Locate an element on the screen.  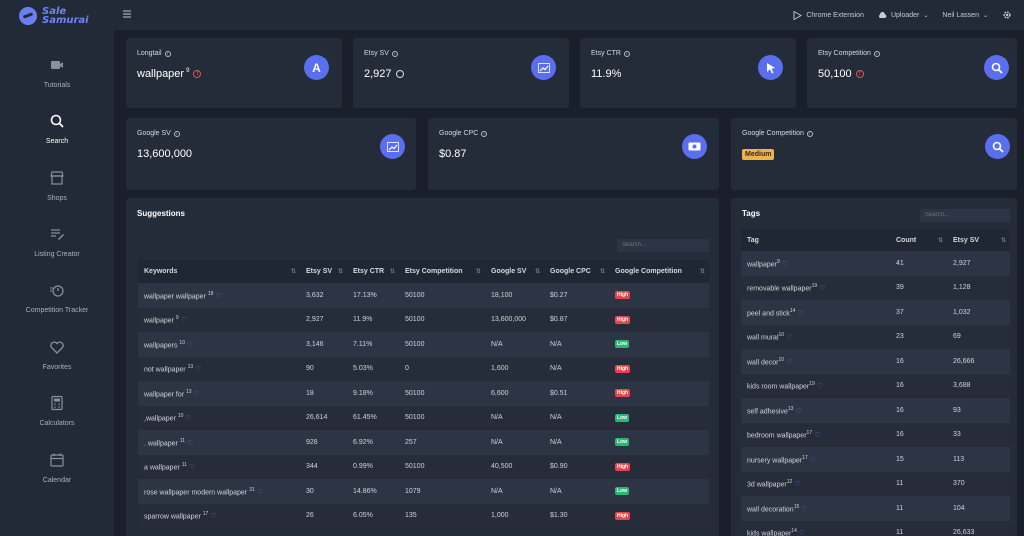
table-row: ,wallpaper 10 ♡ 26,614 61.45% 50100 N/A N/A Low is located at coordinates (423, 417).